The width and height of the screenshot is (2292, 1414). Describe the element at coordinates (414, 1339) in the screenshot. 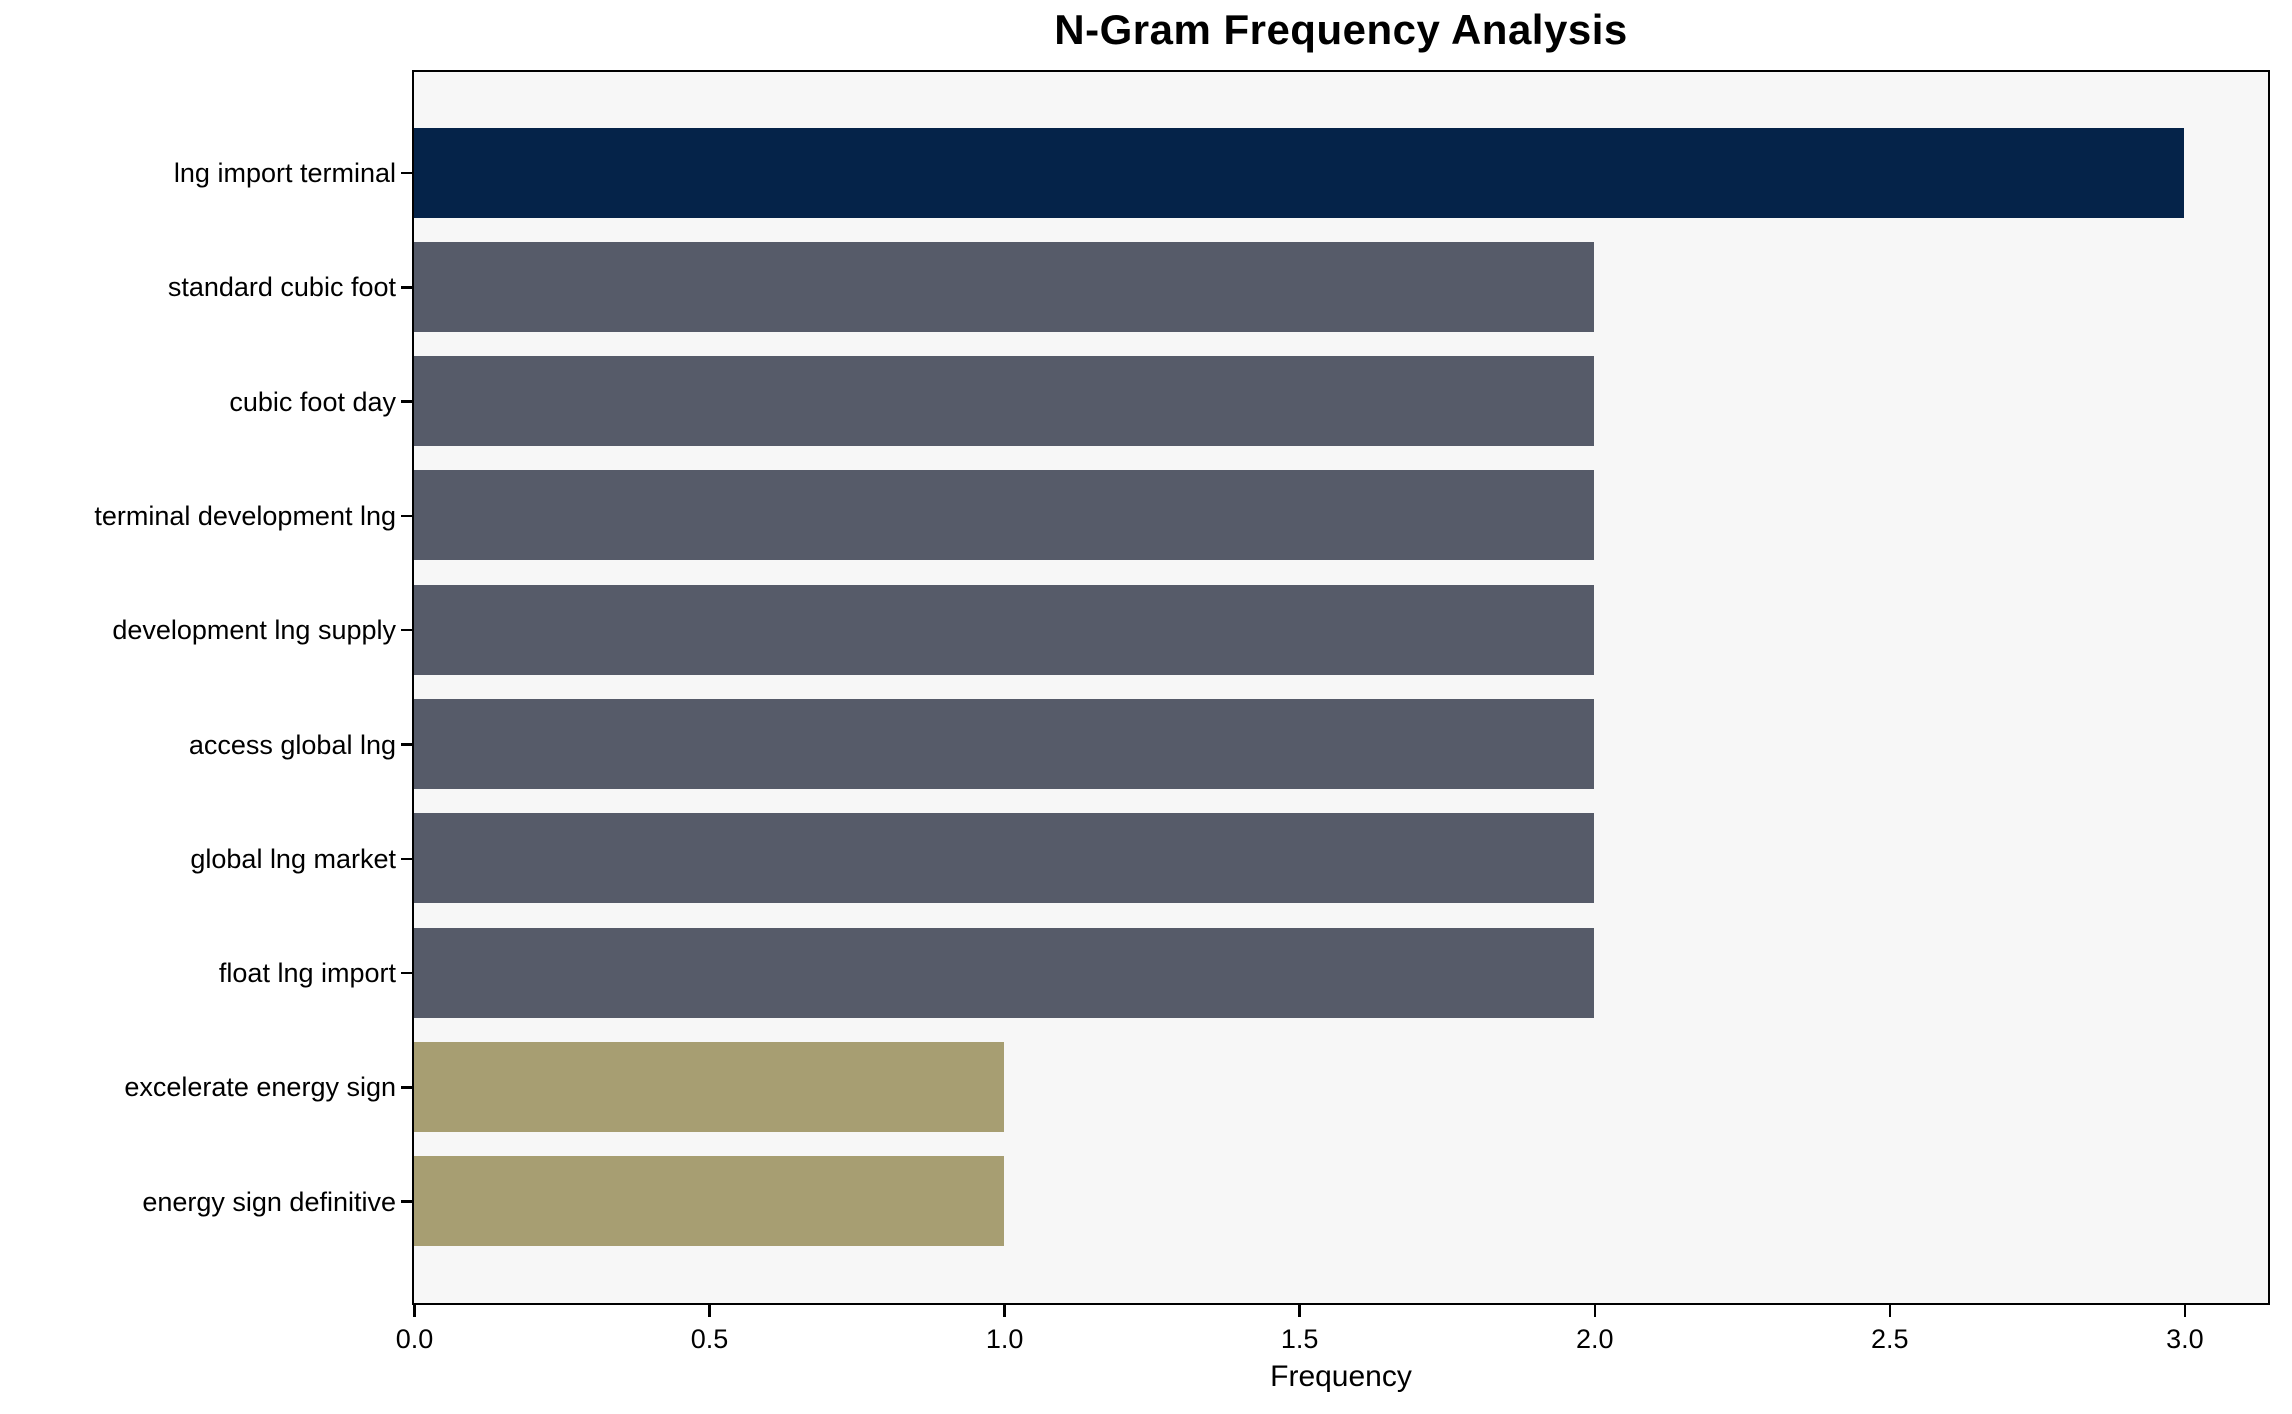

I see `x-tick-label: 0.0` at that location.